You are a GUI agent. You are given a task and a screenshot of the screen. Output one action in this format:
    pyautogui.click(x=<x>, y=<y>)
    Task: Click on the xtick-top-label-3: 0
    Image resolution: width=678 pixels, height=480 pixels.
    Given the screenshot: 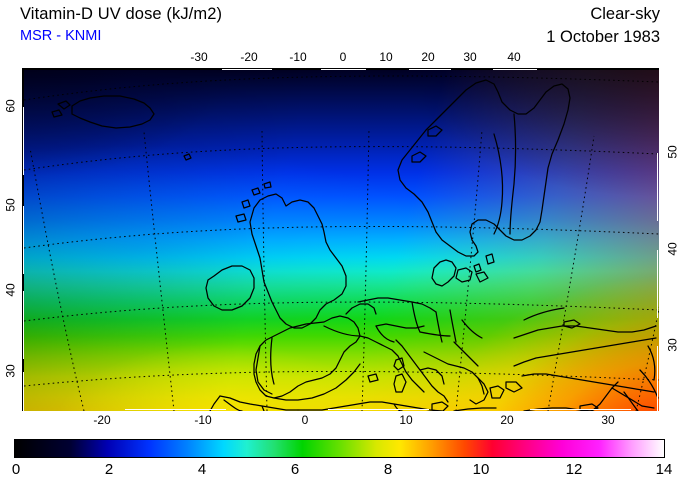 What is the action you would take?
    pyautogui.click(x=343, y=57)
    